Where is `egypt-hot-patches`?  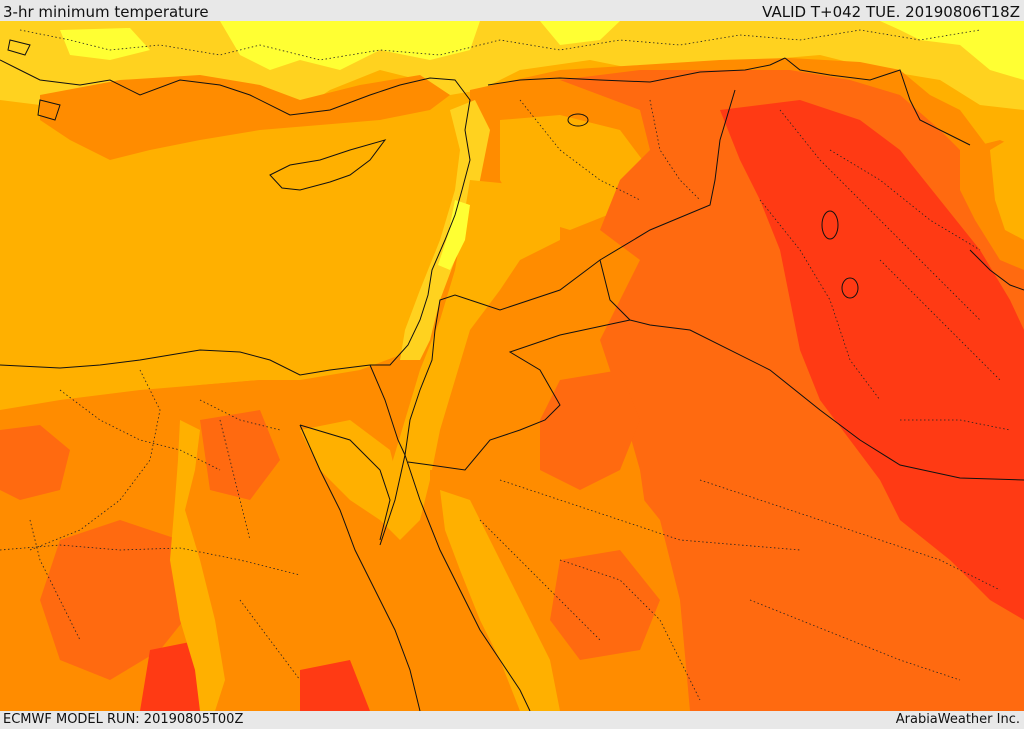 egypt-hot-patches is located at coordinates (140, 545).